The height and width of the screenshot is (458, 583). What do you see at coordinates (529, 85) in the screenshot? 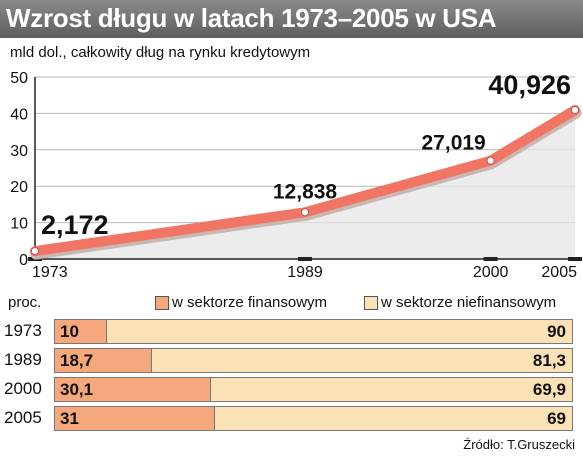
I see `data-label: 40,926` at bounding box center [529, 85].